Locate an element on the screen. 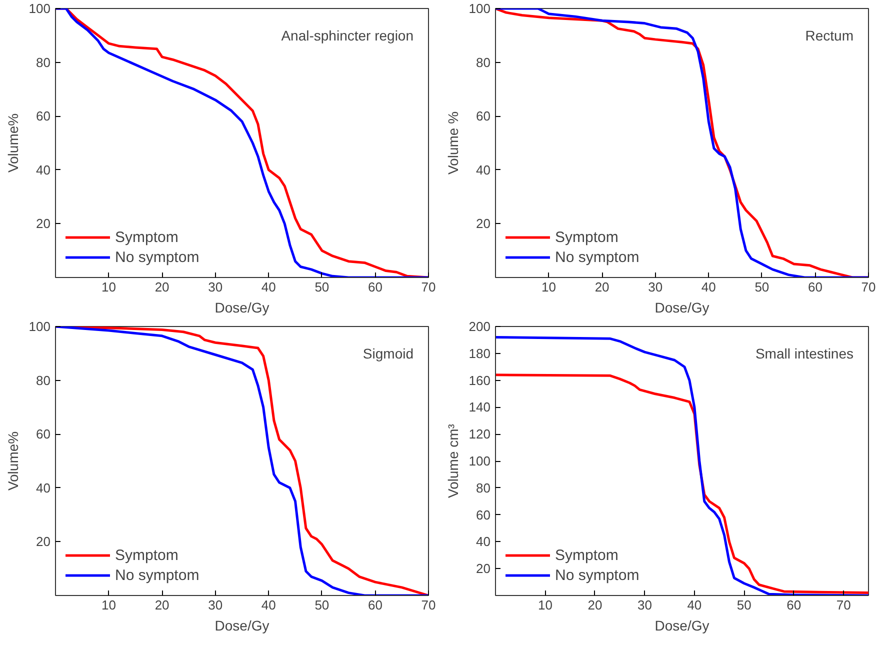 This screenshot has height=646, width=890. text: Anal-sphincter region is located at coordinates (347, 36).